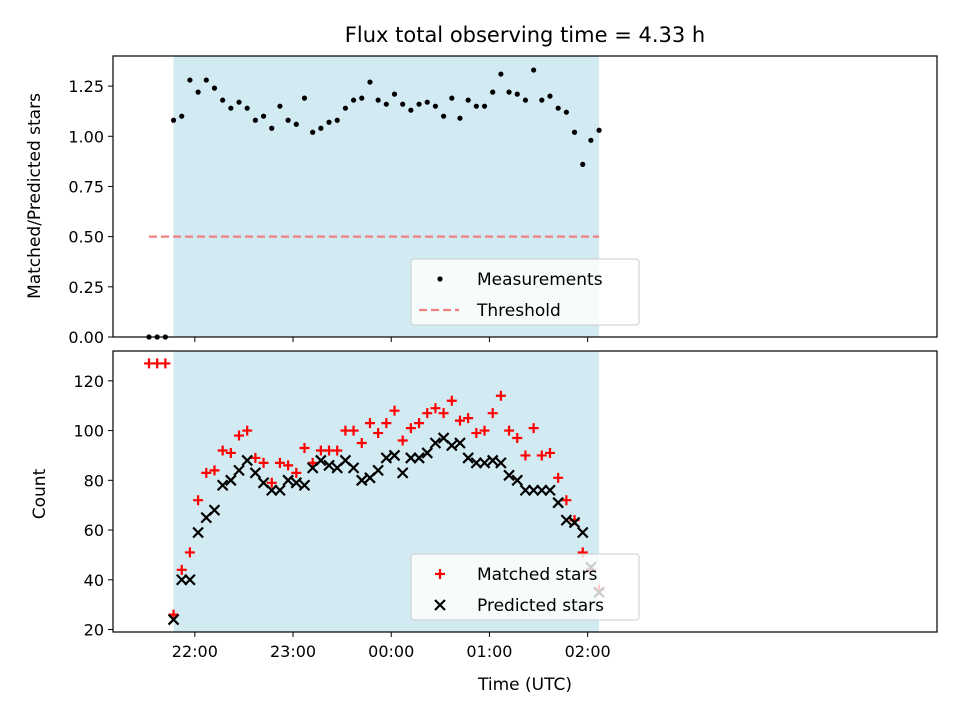 The width and height of the screenshot is (960, 720). Describe the element at coordinates (40, 493) in the screenshot. I see `bottom-y-axis-label: Count` at that location.